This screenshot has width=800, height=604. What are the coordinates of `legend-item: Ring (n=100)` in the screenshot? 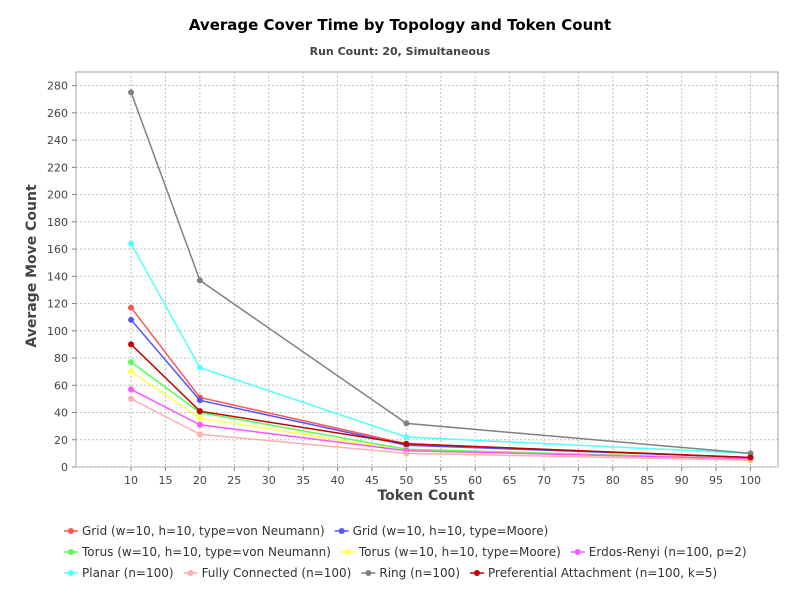 It's located at (410, 573).